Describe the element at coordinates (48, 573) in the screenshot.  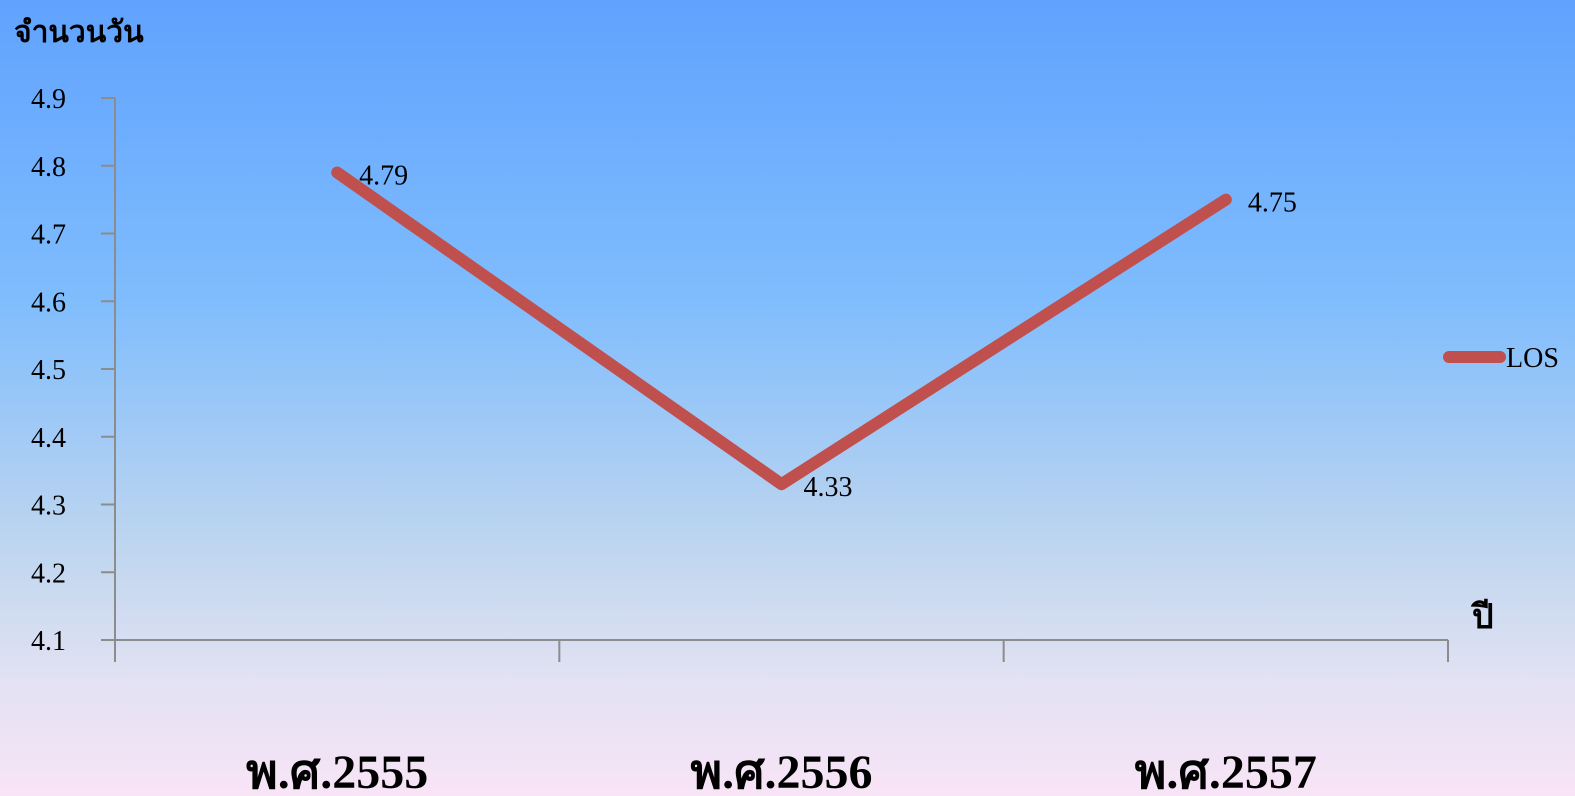
I see `y-tick-label: 4.2` at that location.